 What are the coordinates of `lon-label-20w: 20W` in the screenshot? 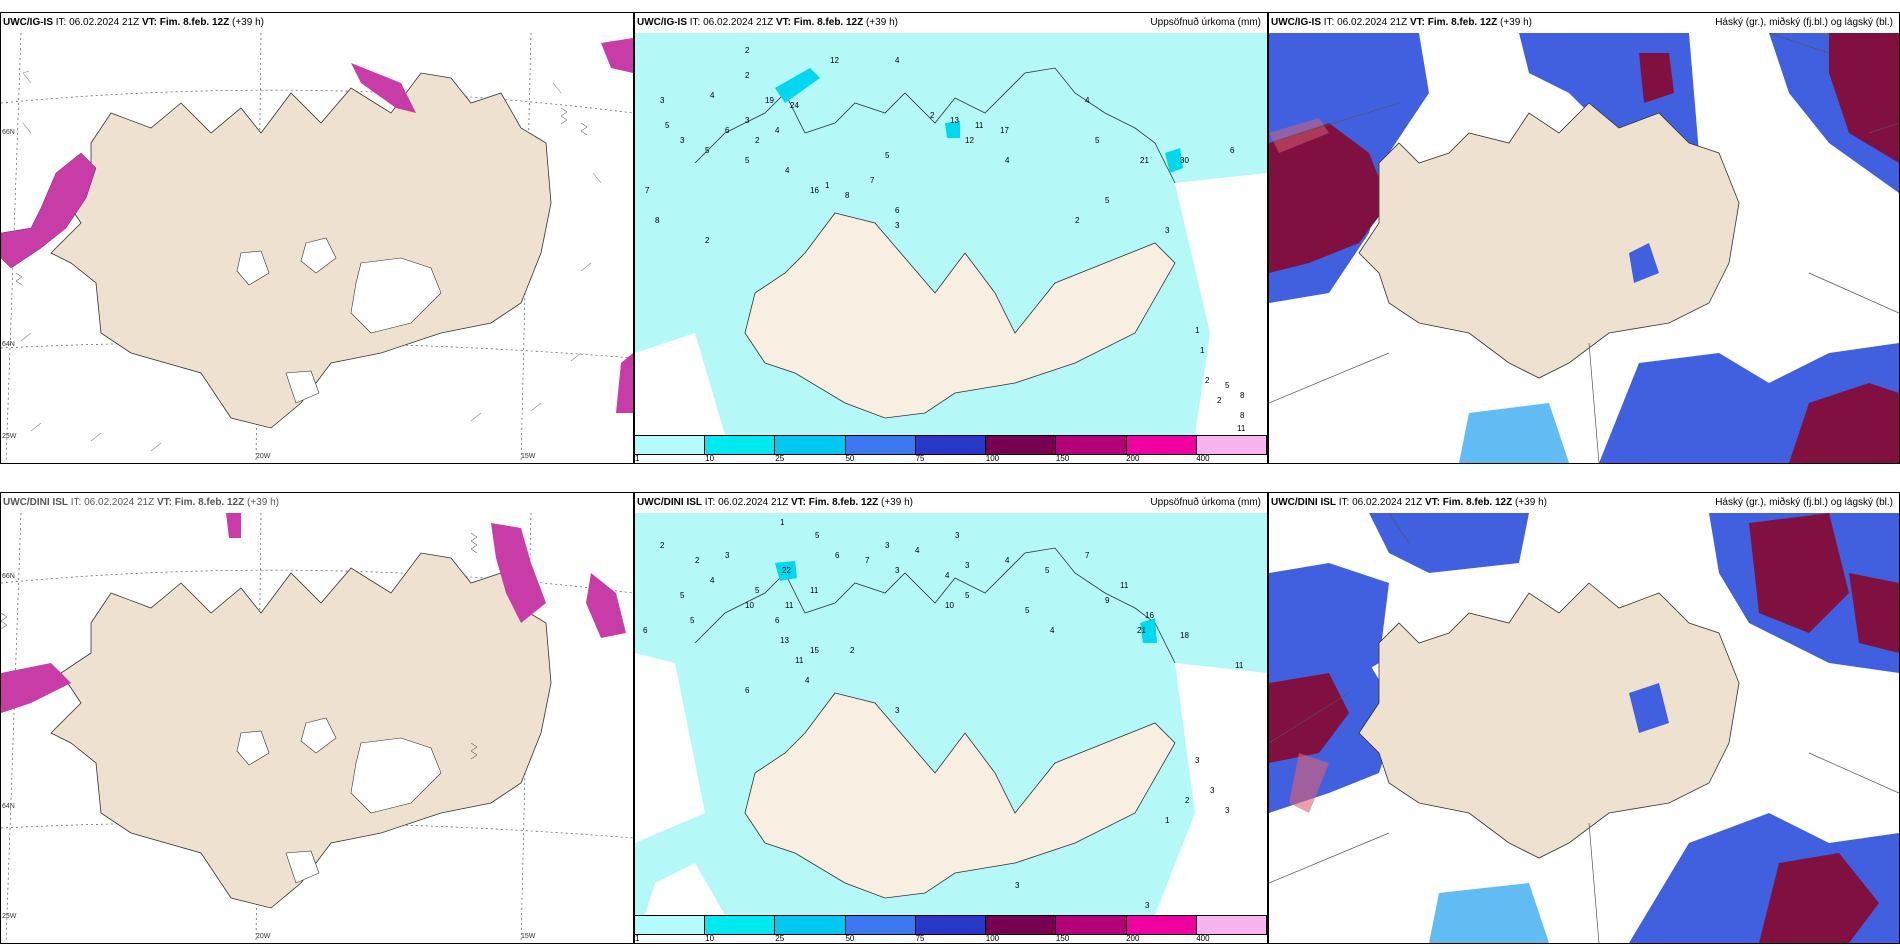 It's located at (263, 936).